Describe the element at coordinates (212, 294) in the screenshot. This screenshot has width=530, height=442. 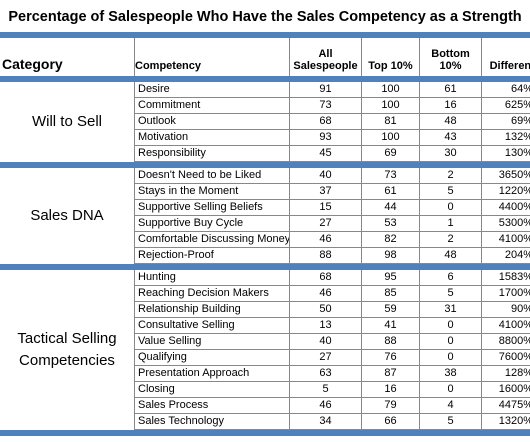
I see `table-cell: Reaching Decision Makers` at that location.